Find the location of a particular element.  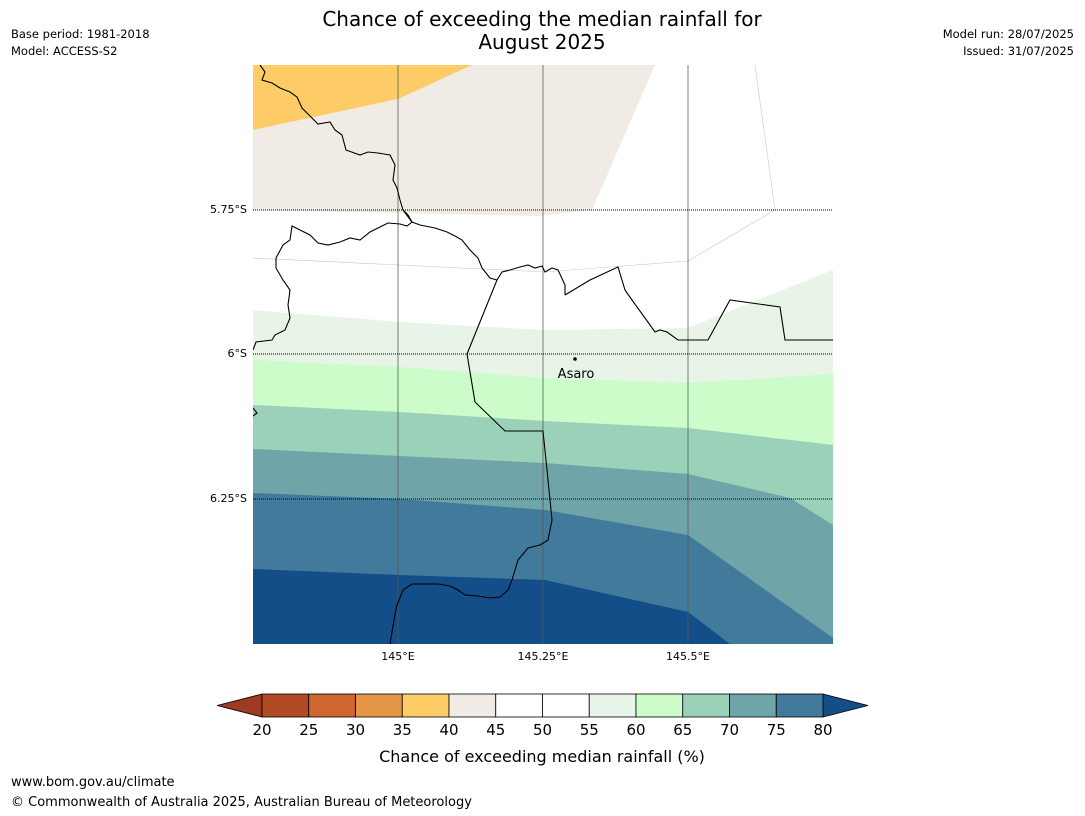

colorbar-group: 20 25 30 35 40 45 50 55 60 65 70 75 80 is located at coordinates (542, 716).